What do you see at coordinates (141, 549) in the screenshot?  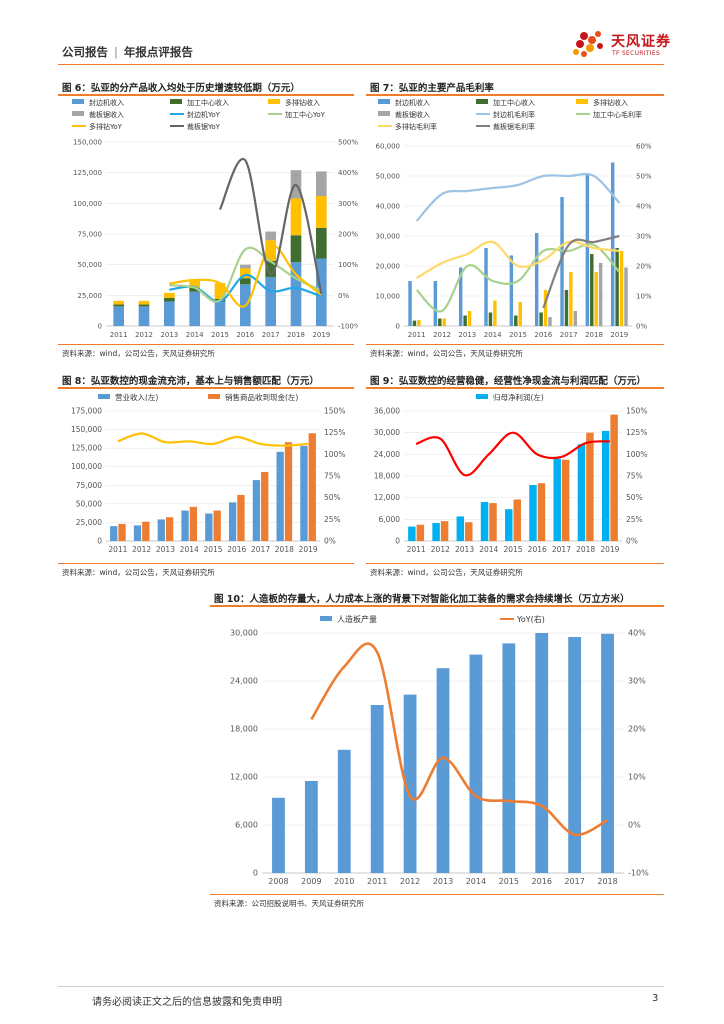 I see `fig8-xtick: 2012` at bounding box center [141, 549].